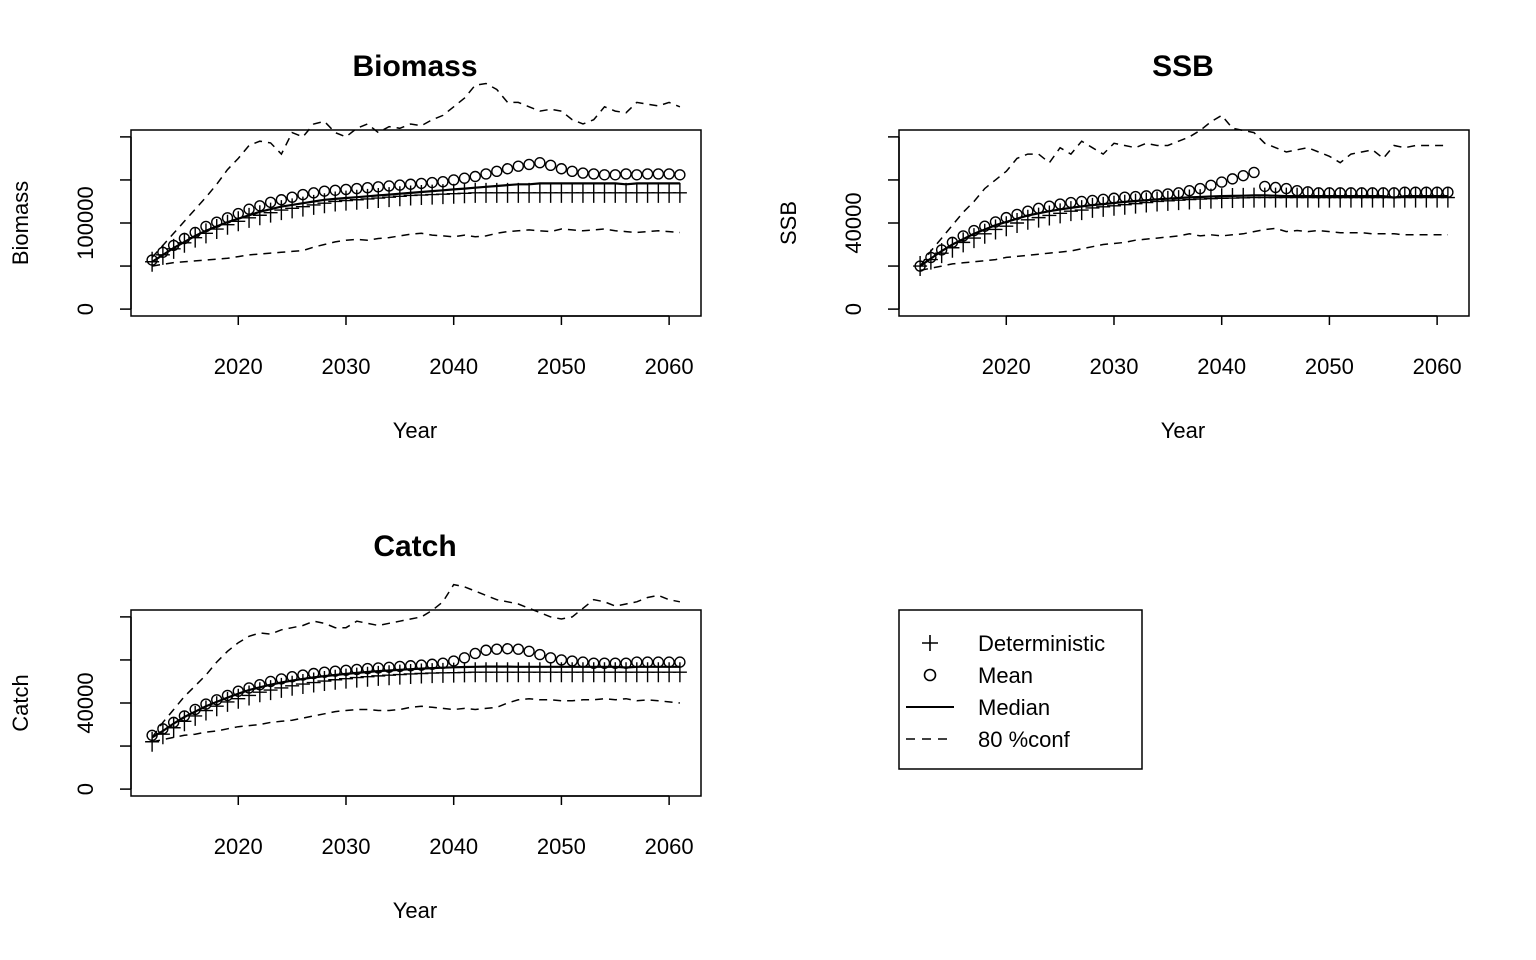 The width and height of the screenshot is (1536, 960). I want to click on biomass-title: Biomass, so click(414, 66).